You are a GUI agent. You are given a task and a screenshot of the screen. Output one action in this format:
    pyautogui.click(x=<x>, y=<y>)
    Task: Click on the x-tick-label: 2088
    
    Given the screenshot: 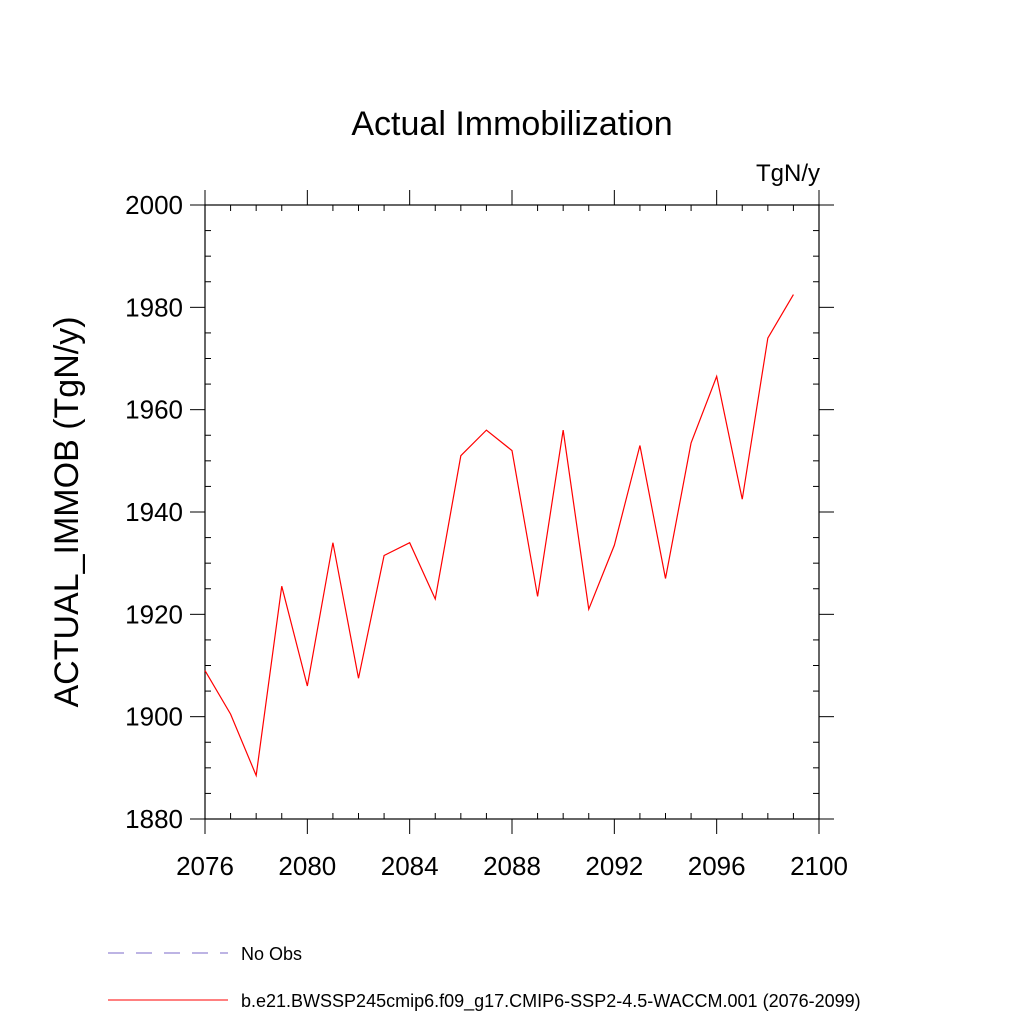 What is the action you would take?
    pyautogui.click(x=512, y=866)
    